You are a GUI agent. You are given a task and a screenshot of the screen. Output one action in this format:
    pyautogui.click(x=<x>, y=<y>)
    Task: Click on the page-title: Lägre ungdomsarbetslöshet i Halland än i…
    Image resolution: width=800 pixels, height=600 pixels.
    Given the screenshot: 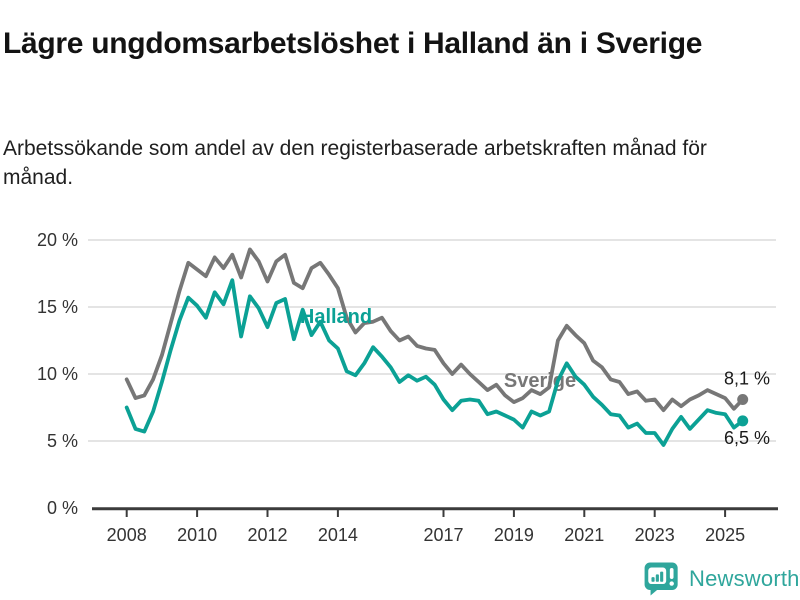 What is the action you would take?
    pyautogui.click(x=353, y=44)
    